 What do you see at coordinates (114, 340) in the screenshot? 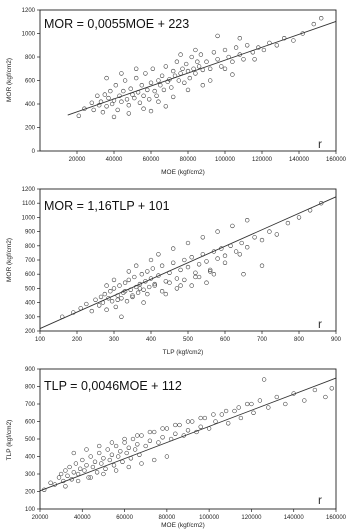
I see `x-tick-label: 300` at bounding box center [114, 340].